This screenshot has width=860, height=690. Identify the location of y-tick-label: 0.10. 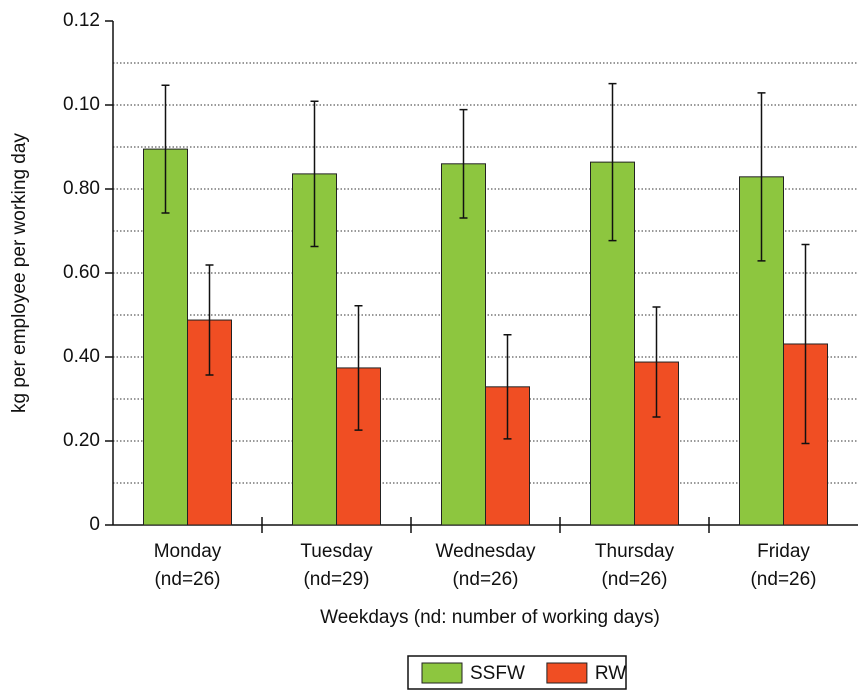
(81, 104).